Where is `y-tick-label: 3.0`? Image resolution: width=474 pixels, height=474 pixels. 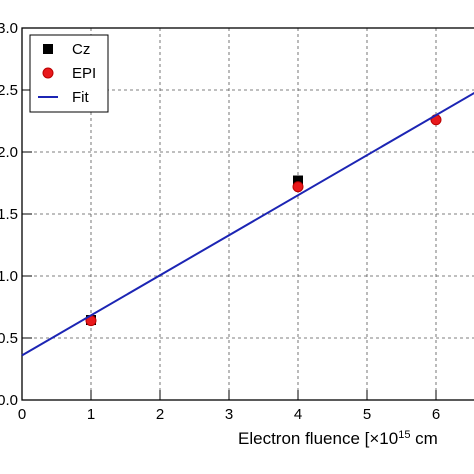
y-tick-label: 3.0 is located at coordinates (9, 28).